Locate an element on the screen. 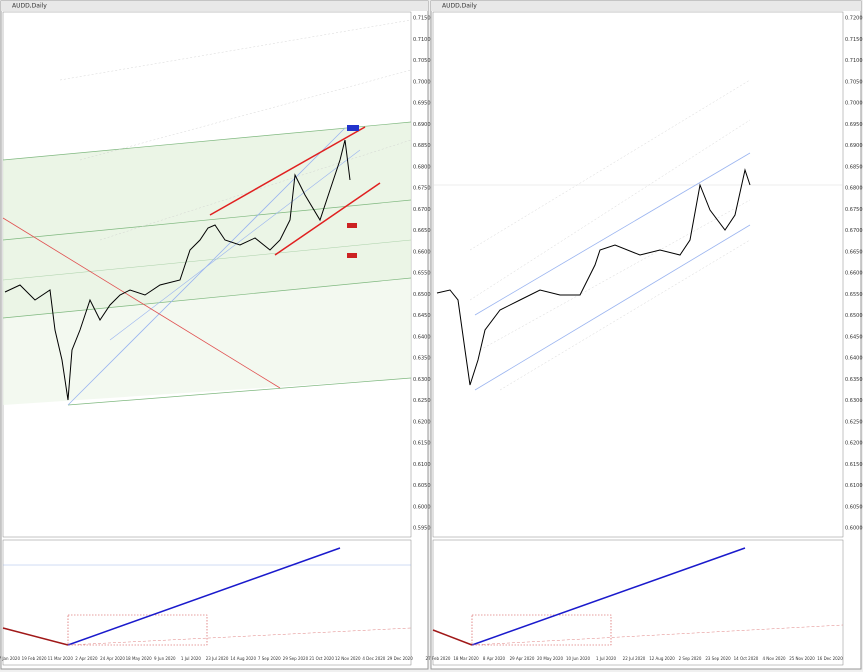  date-label: 9 Jun 2020 is located at coordinates (165, 658).